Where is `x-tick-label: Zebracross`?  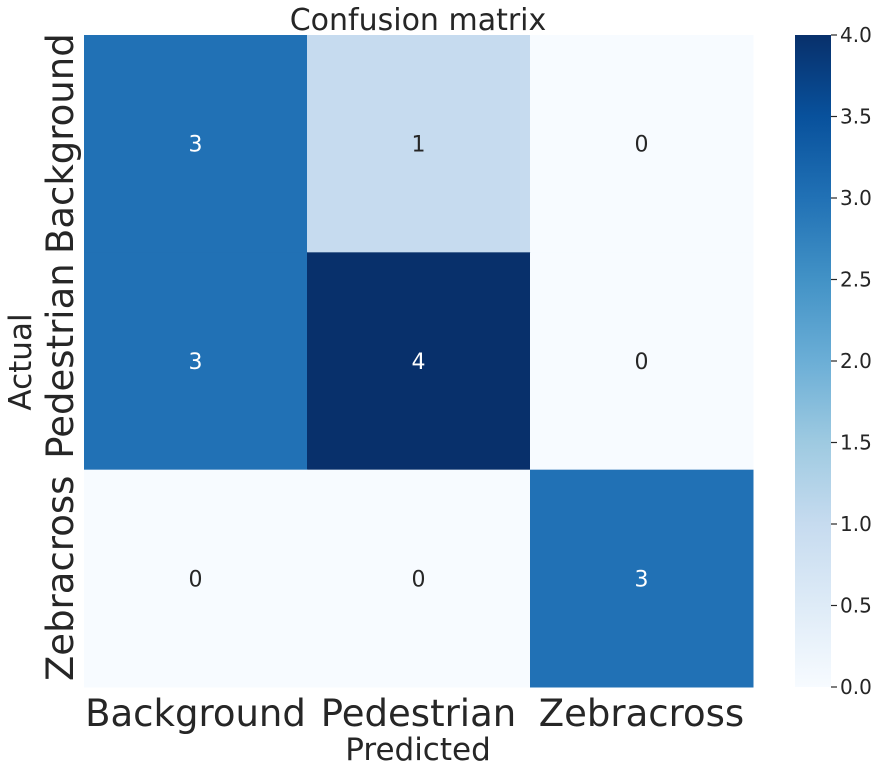
x-tick-label: Zebracross is located at coordinates (641, 713).